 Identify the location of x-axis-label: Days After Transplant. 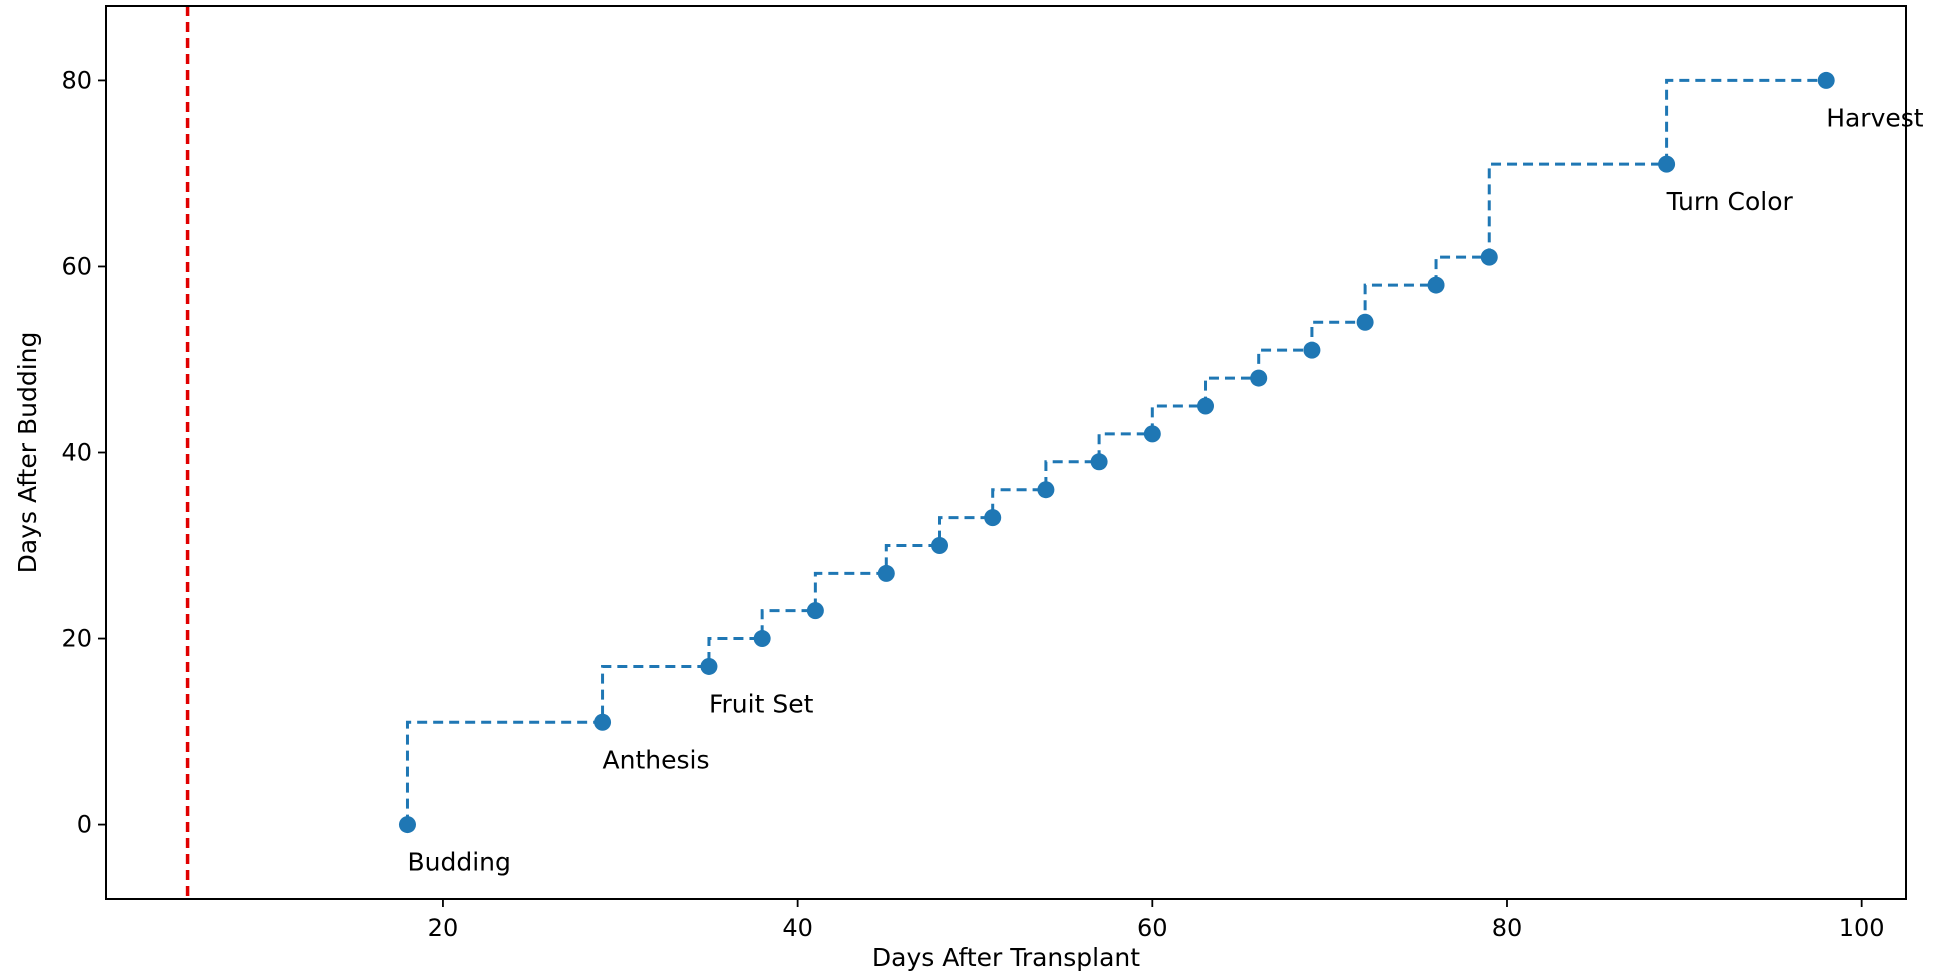
(1006, 957).